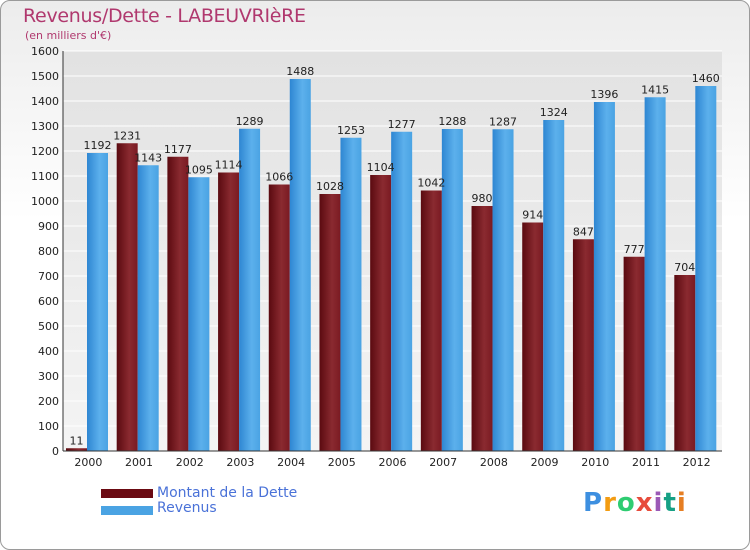 The height and width of the screenshot is (550, 750). I want to click on y-tick-label: 1200, so click(45, 151).